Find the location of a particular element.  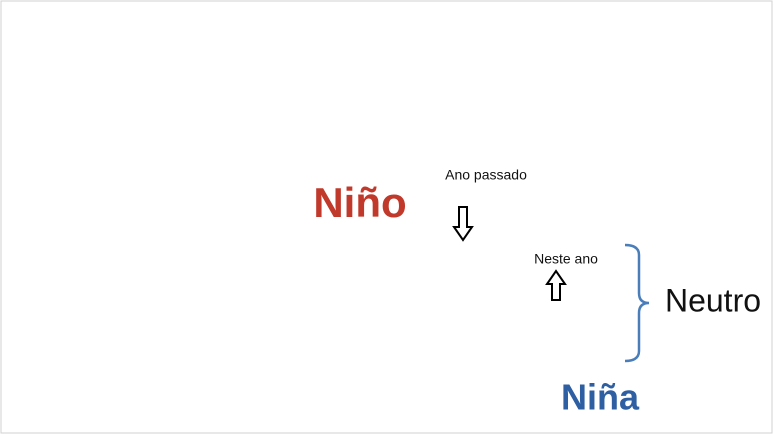

neutro-label: Neutro is located at coordinates (713, 300).